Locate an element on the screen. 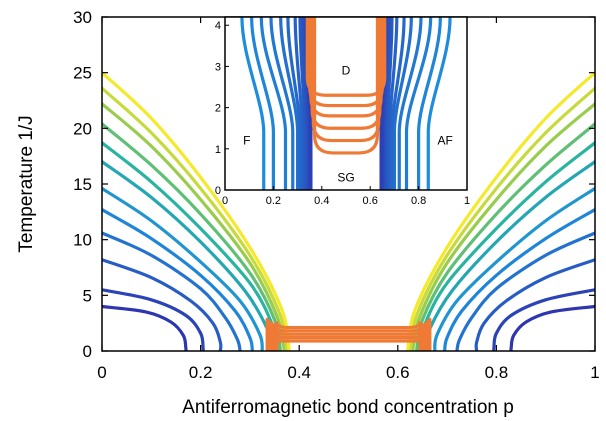 The height and width of the screenshot is (421, 606). inset-region-label-sg: SG is located at coordinates (345, 178).